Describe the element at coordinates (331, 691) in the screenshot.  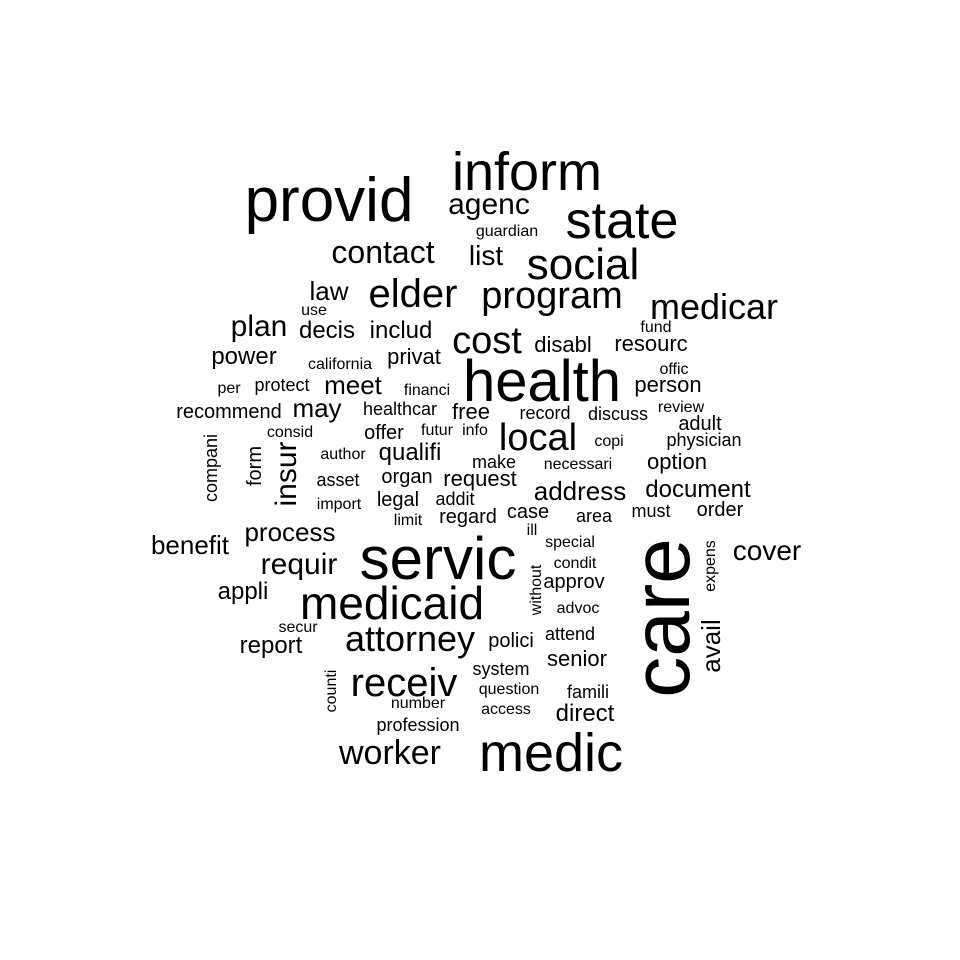
I see `word-counti: counti` at that location.